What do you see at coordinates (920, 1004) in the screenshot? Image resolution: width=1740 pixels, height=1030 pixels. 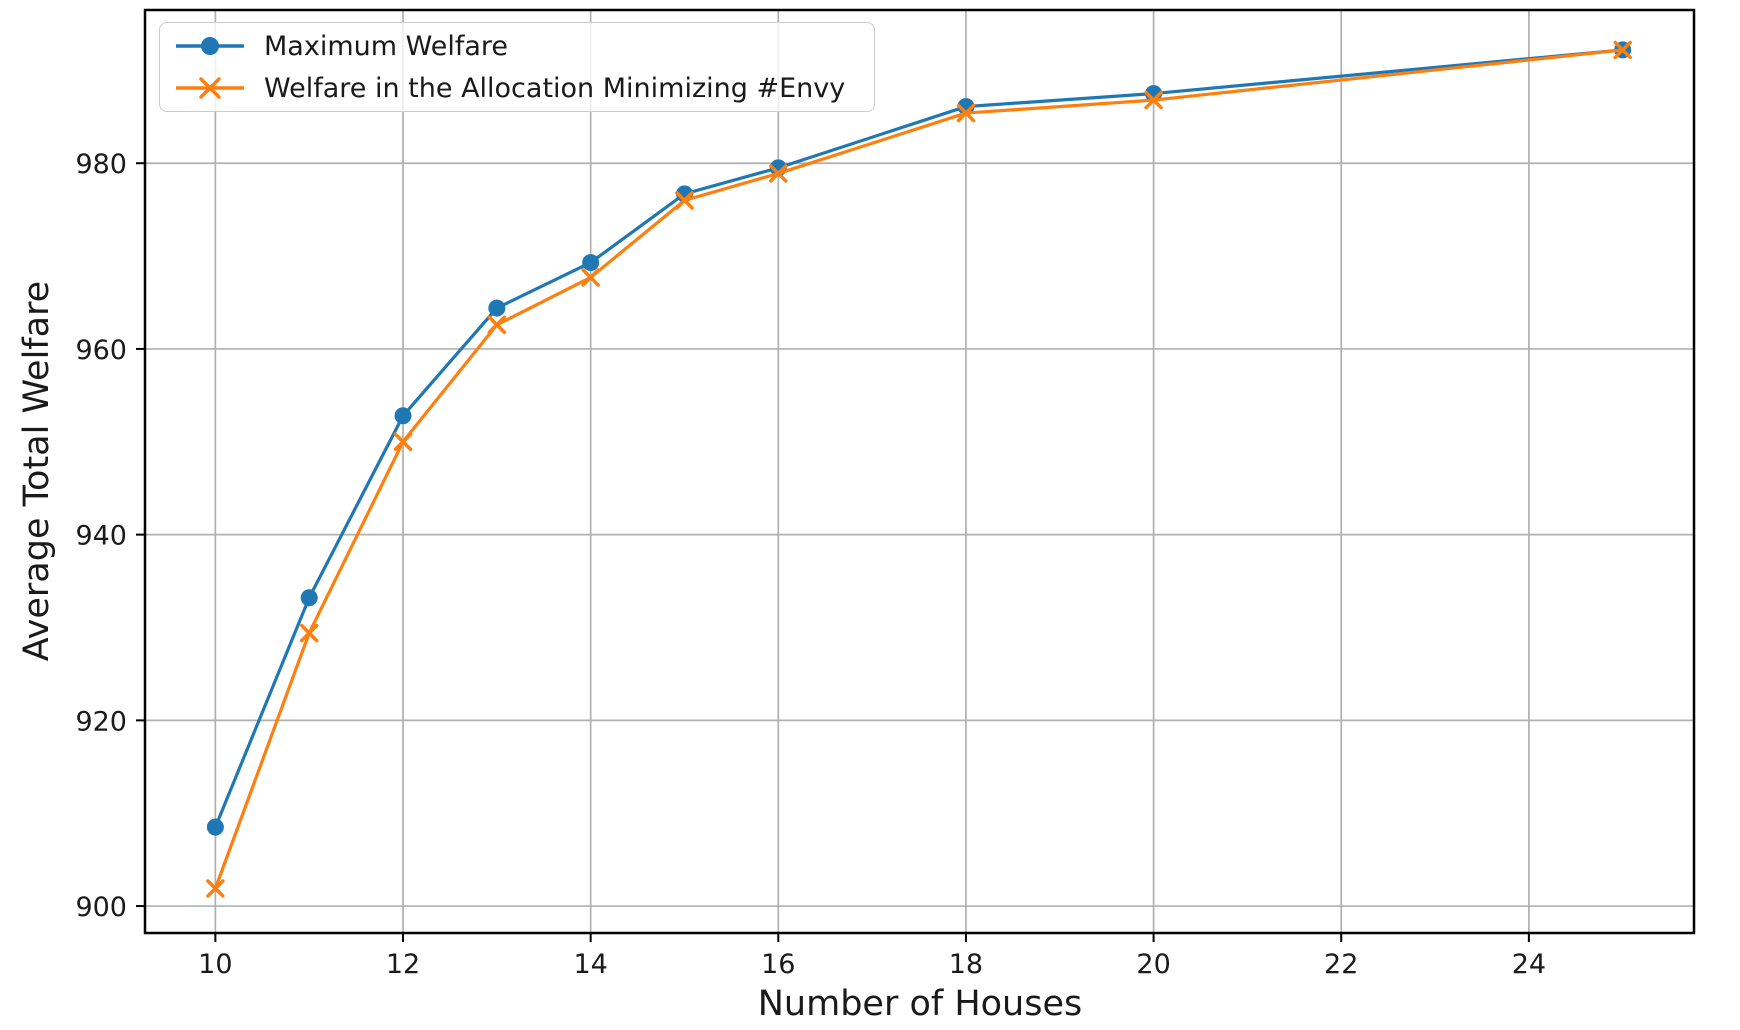 I see `x-axis-label: Number of Houses` at bounding box center [920, 1004].